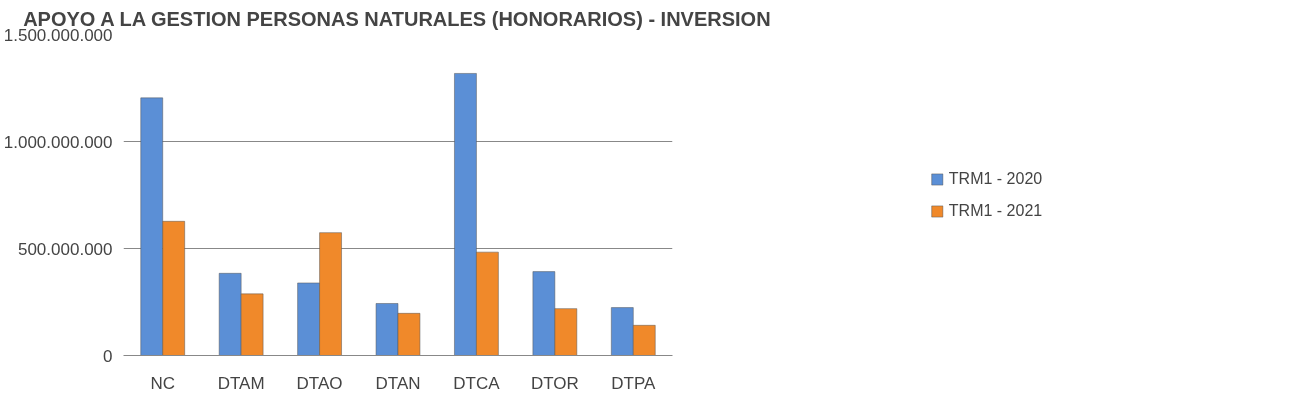 This screenshot has height=401, width=1305. I want to click on x-tick-label: DTAO, so click(319, 383).